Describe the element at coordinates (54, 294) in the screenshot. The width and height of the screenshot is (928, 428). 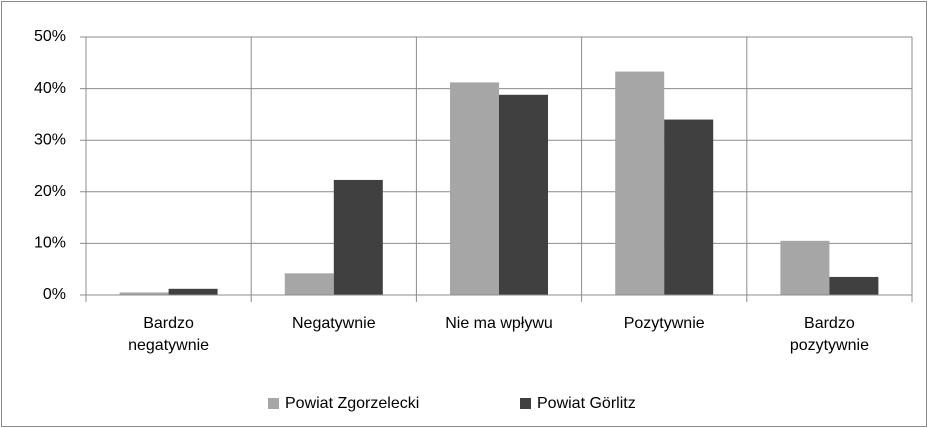
I see `y-tick-label: 0%` at that location.